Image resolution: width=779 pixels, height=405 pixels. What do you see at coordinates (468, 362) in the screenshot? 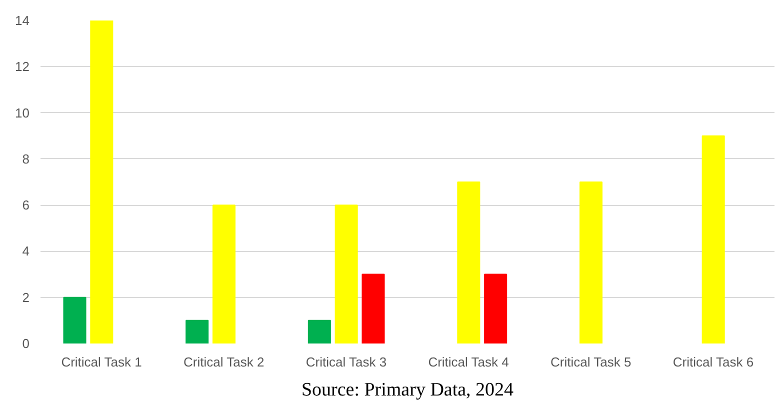
I see `x-tick-label: Critical Task 4` at bounding box center [468, 362].